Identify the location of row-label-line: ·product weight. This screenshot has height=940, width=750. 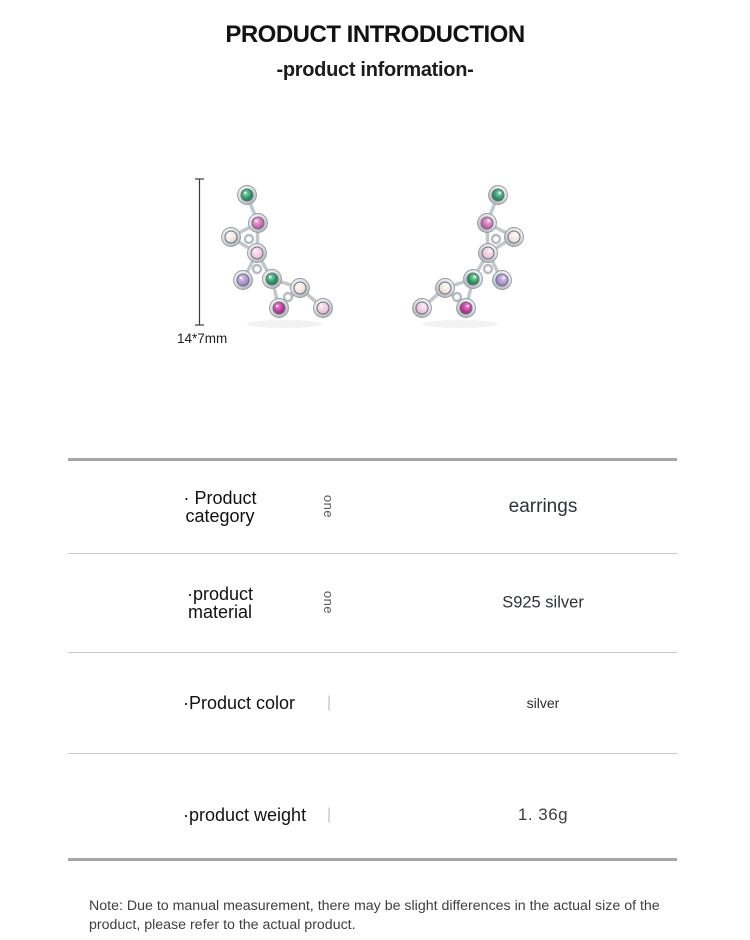
(245, 815).